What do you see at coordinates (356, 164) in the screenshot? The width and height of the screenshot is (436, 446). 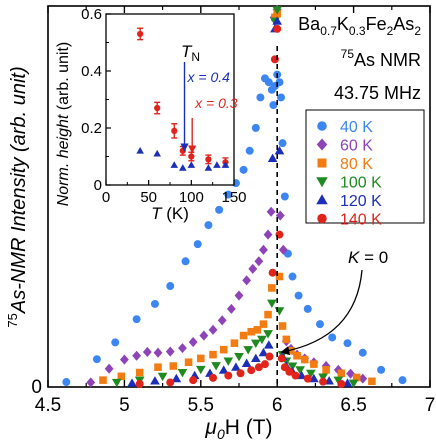 I see `legend-label-80-k: 80 K` at bounding box center [356, 164].